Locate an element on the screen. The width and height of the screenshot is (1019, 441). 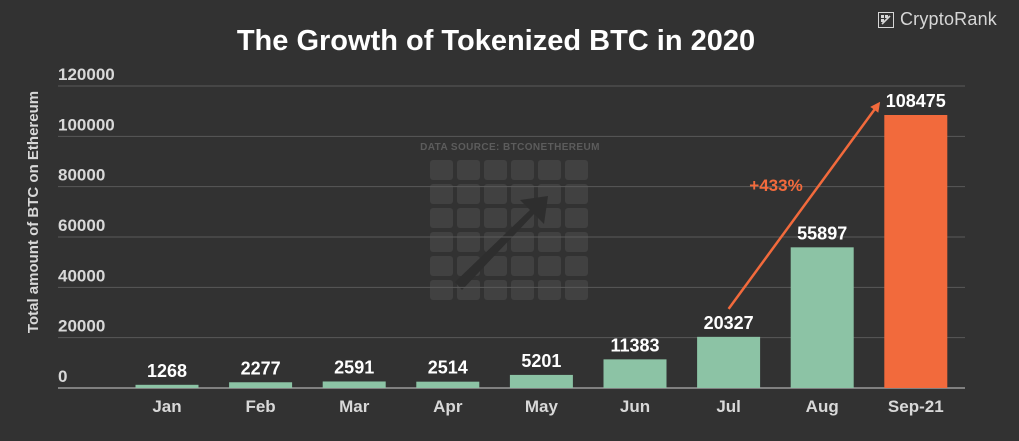
growth-percentage-label: +433% is located at coordinates (775, 185).